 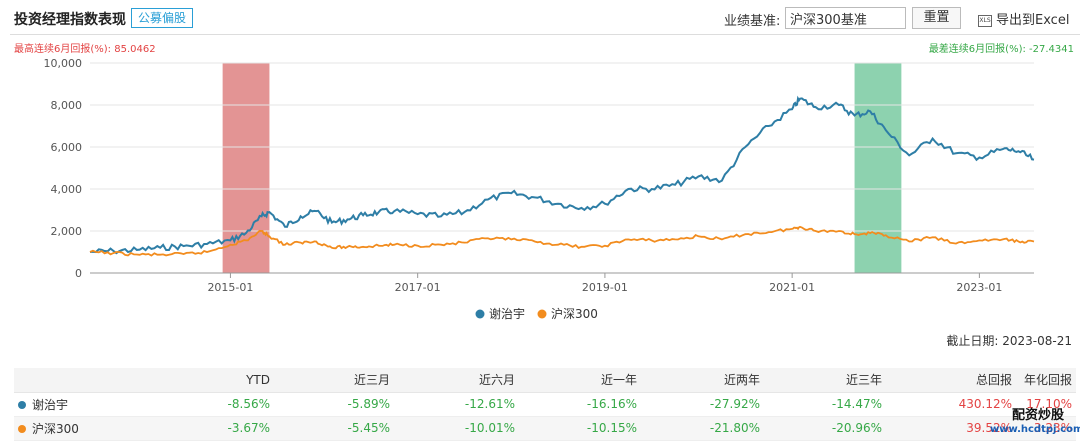 What do you see at coordinates (1001, 49) in the screenshot?
I see `min-return-stat: 最差连续6月回报(%): -27.4341` at bounding box center [1001, 49].